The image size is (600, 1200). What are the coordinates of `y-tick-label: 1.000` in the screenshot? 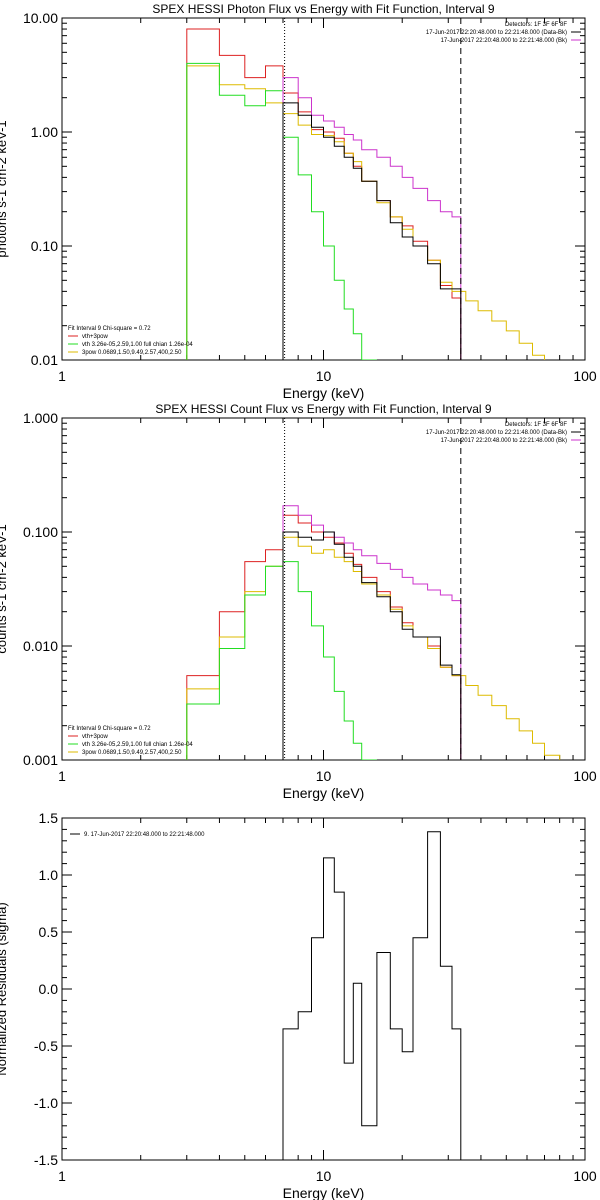 It's located at (40, 418).